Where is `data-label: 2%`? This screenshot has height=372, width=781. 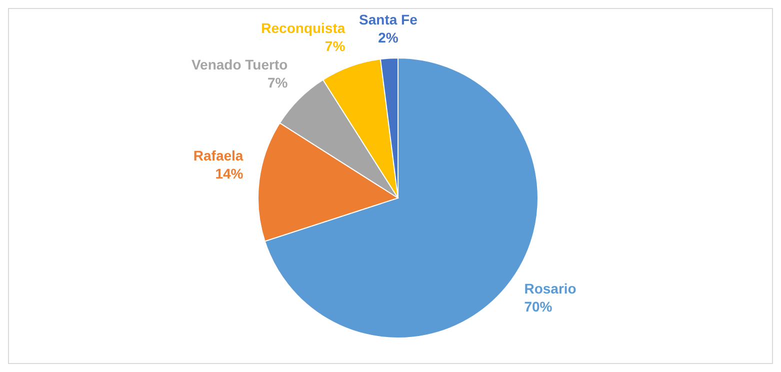
data-label: 2% is located at coordinates (388, 37).